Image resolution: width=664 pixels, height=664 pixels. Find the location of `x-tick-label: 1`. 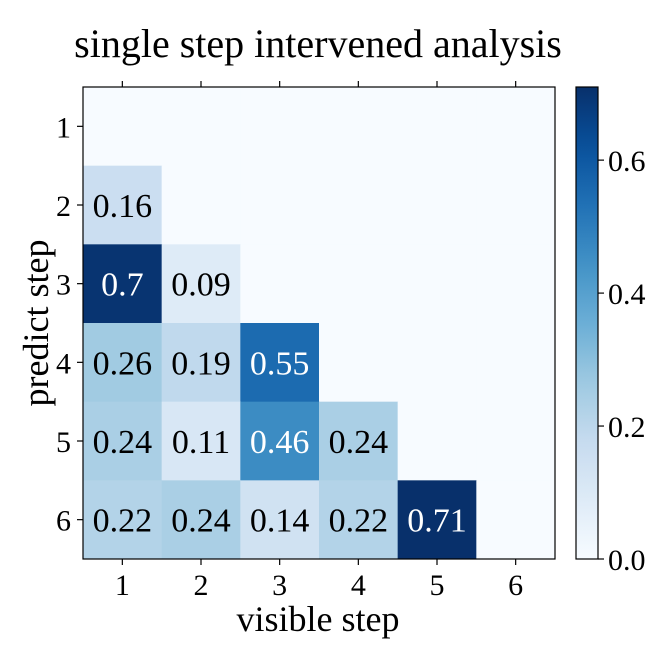

x-tick-label: 1 is located at coordinates (122, 585).